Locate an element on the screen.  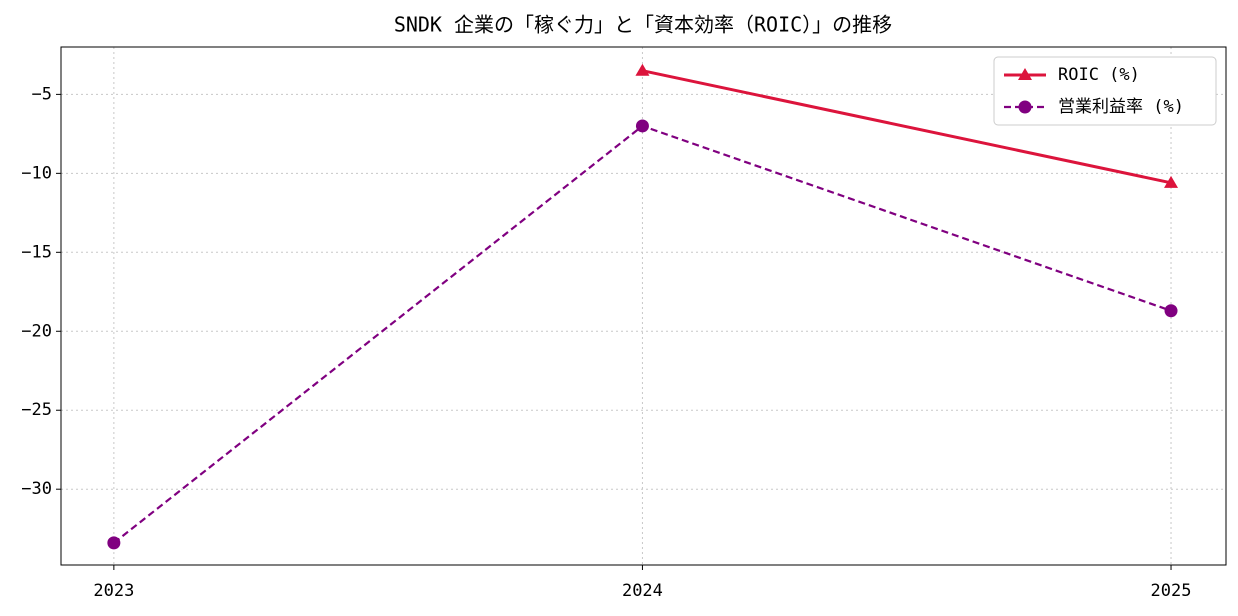
line is located at coordinates (907, 127).